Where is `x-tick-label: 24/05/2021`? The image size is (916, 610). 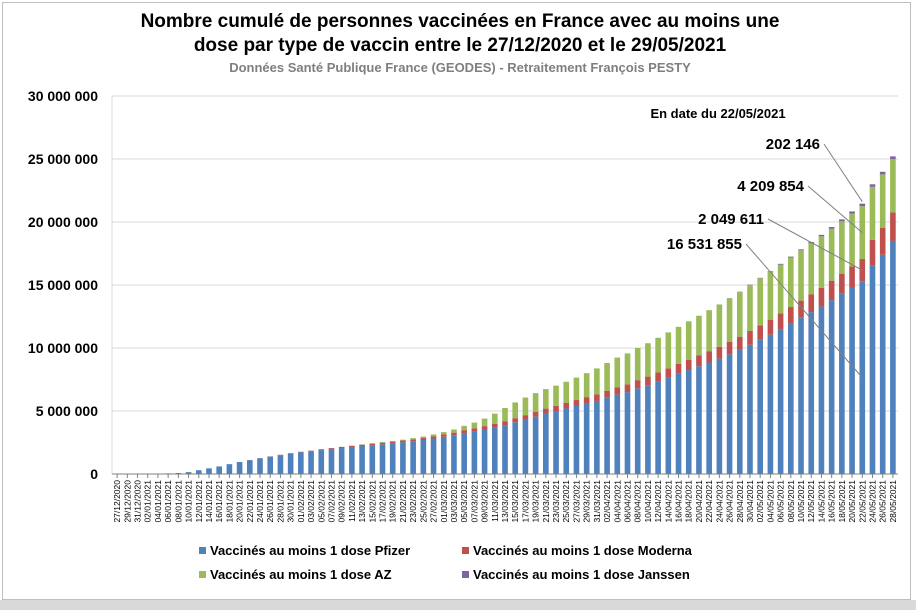
x-tick-label: 24/05/2021 is located at coordinates (872, 501).